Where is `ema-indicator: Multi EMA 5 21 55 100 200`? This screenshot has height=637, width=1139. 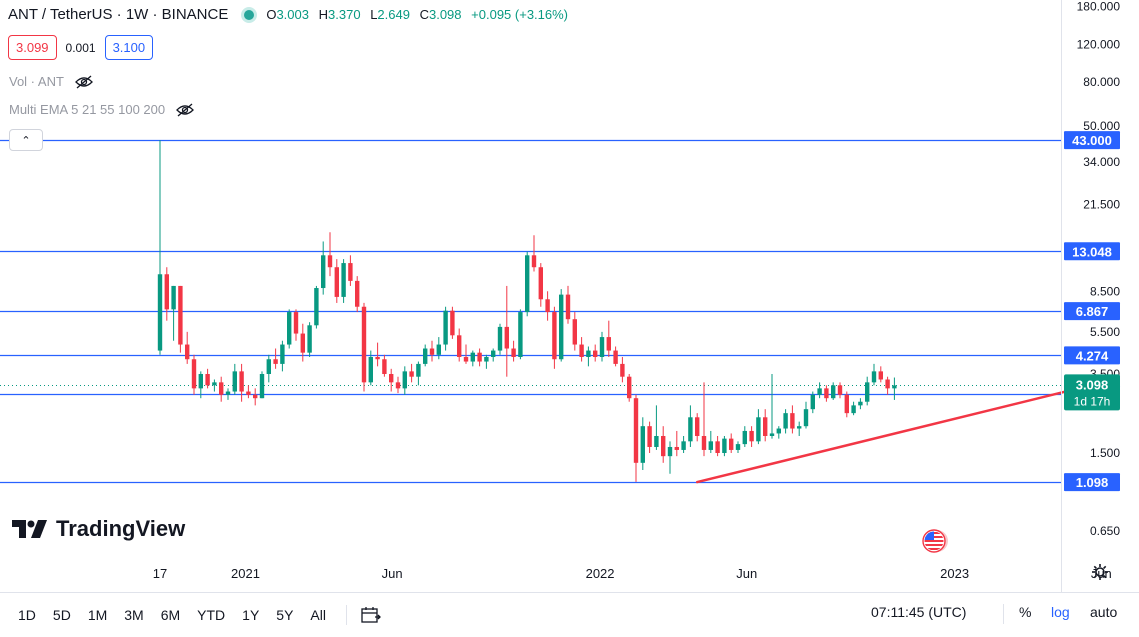
ema-indicator: Multi EMA 5 21 55 100 200 is located at coordinates (102, 109).